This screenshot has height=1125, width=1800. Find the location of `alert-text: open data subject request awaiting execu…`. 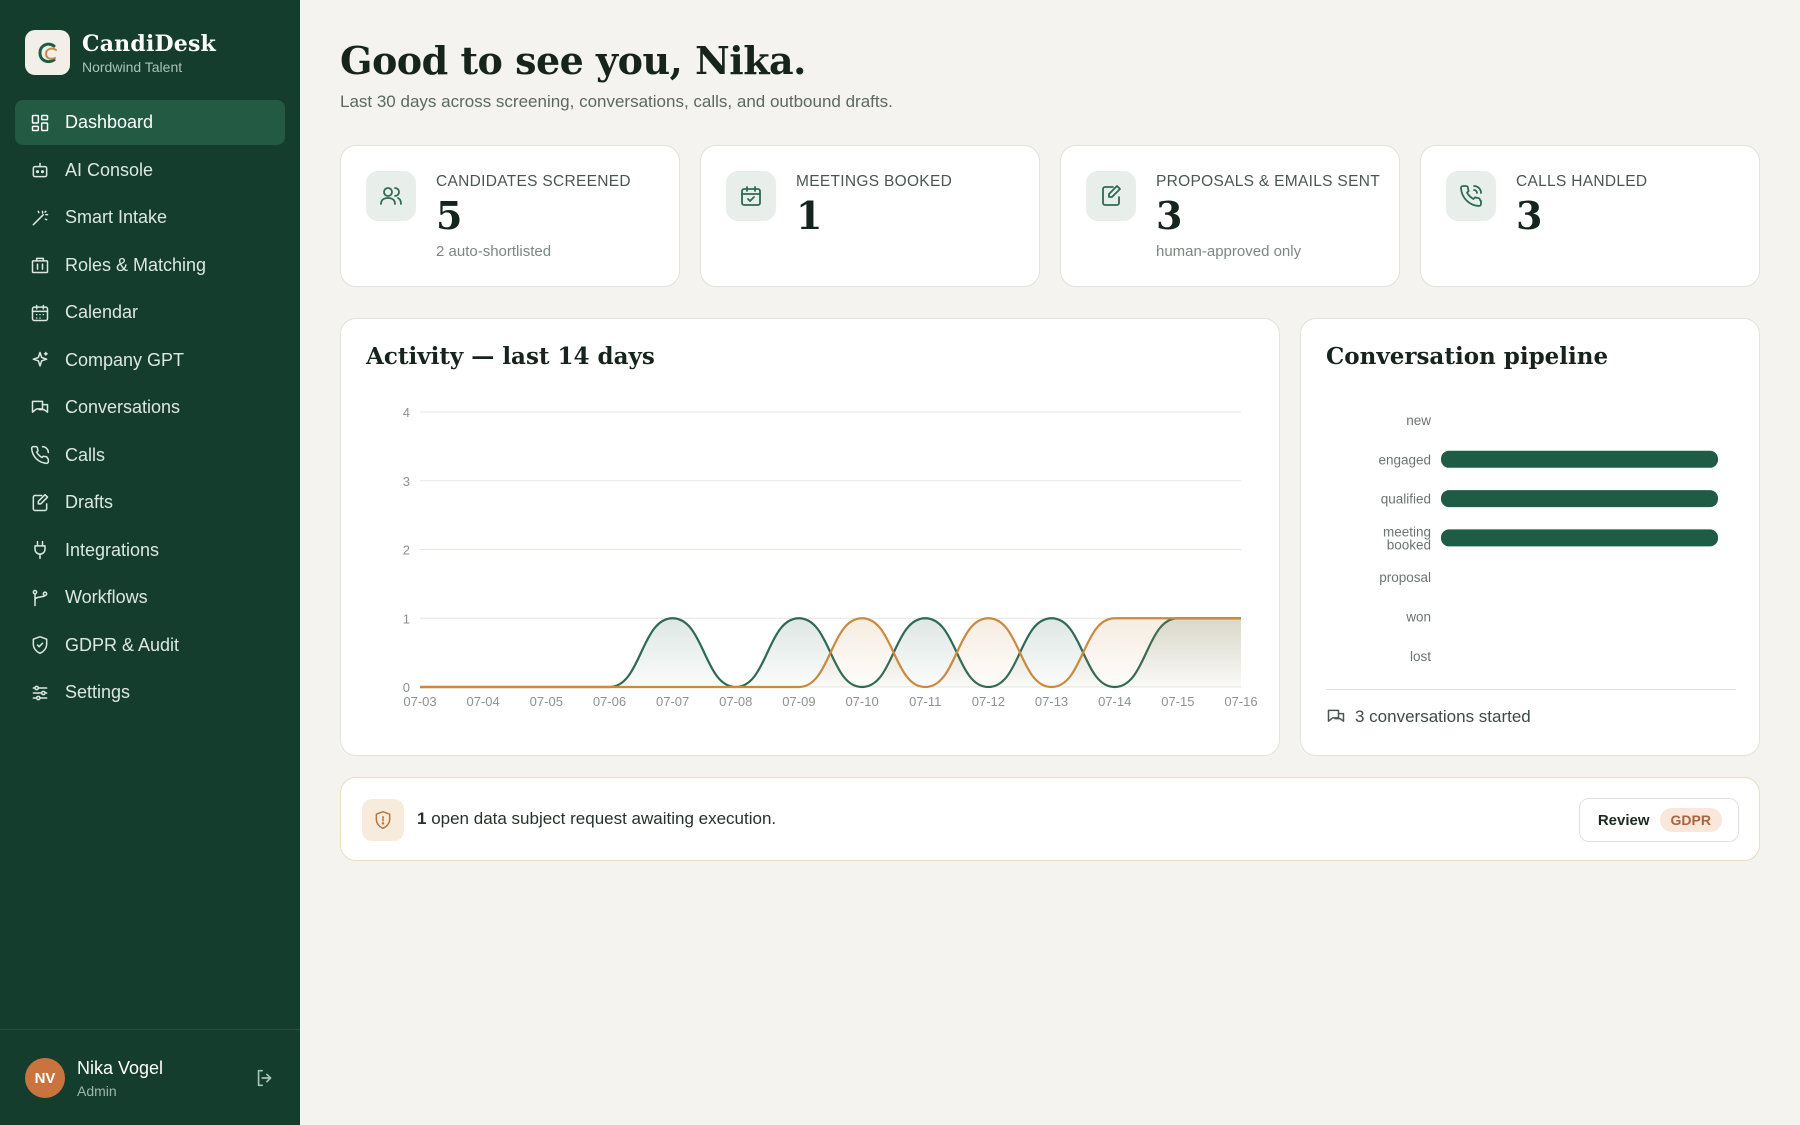

alert-text: open data subject request awaiting execu… is located at coordinates (601, 818).